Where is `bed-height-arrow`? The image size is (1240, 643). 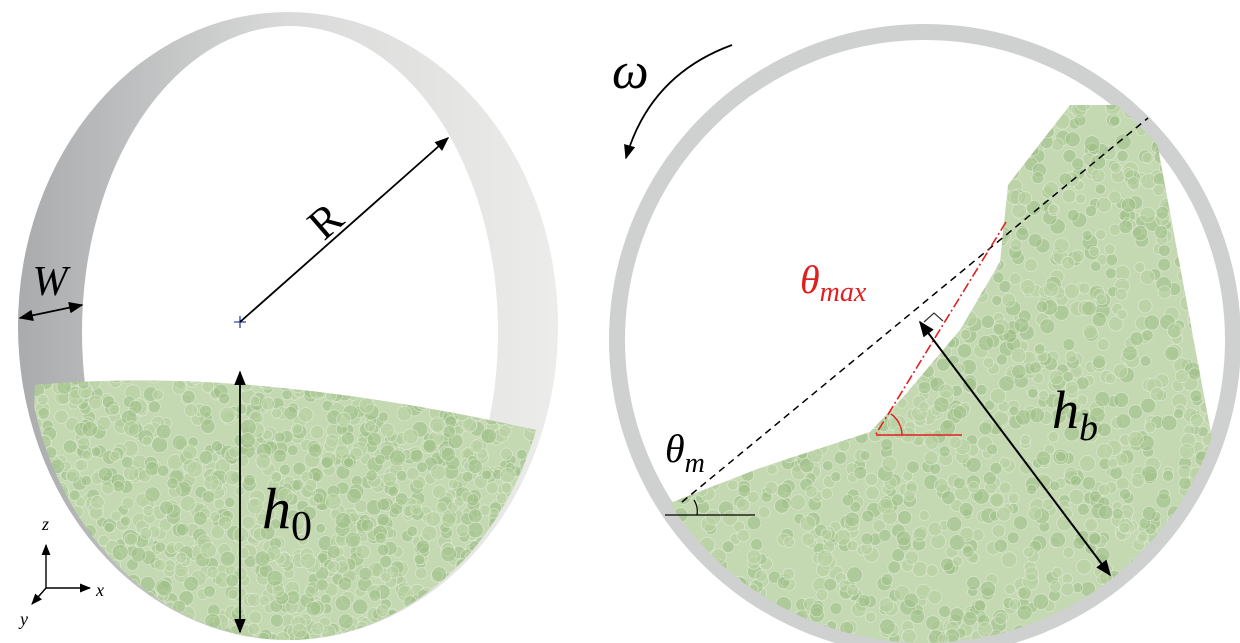 bed-height-arrow is located at coordinates (1015, 448).